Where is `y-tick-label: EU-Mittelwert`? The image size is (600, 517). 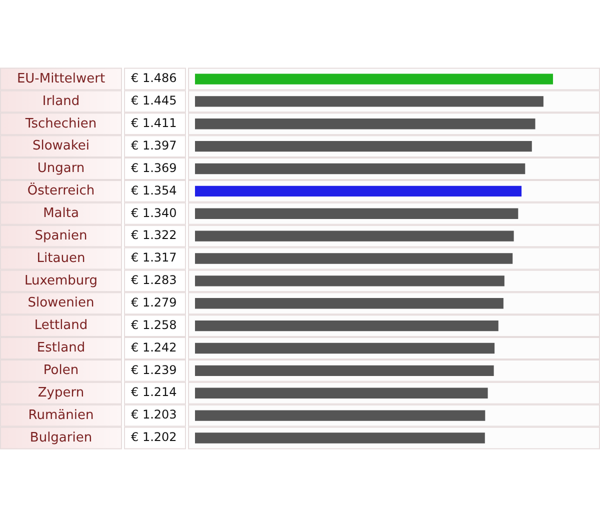 y-tick-label: EU-Mittelwert is located at coordinates (61, 78).